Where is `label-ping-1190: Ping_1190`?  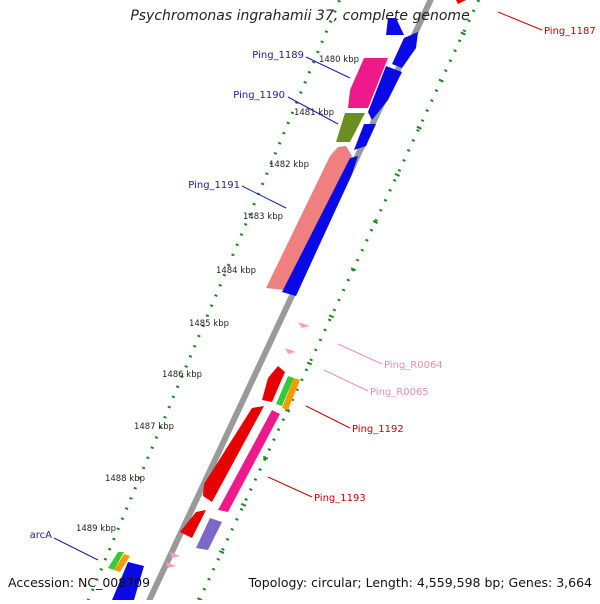
label-ping-1190: Ping_1190 is located at coordinates (259, 95).